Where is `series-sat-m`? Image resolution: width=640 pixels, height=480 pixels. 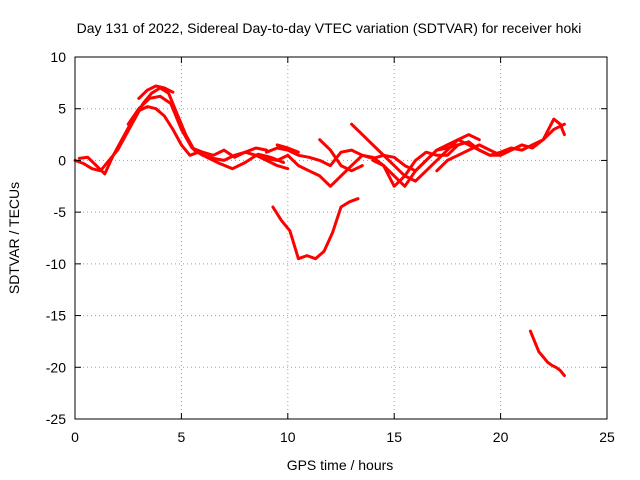 series-sat-m is located at coordinates (547, 353).